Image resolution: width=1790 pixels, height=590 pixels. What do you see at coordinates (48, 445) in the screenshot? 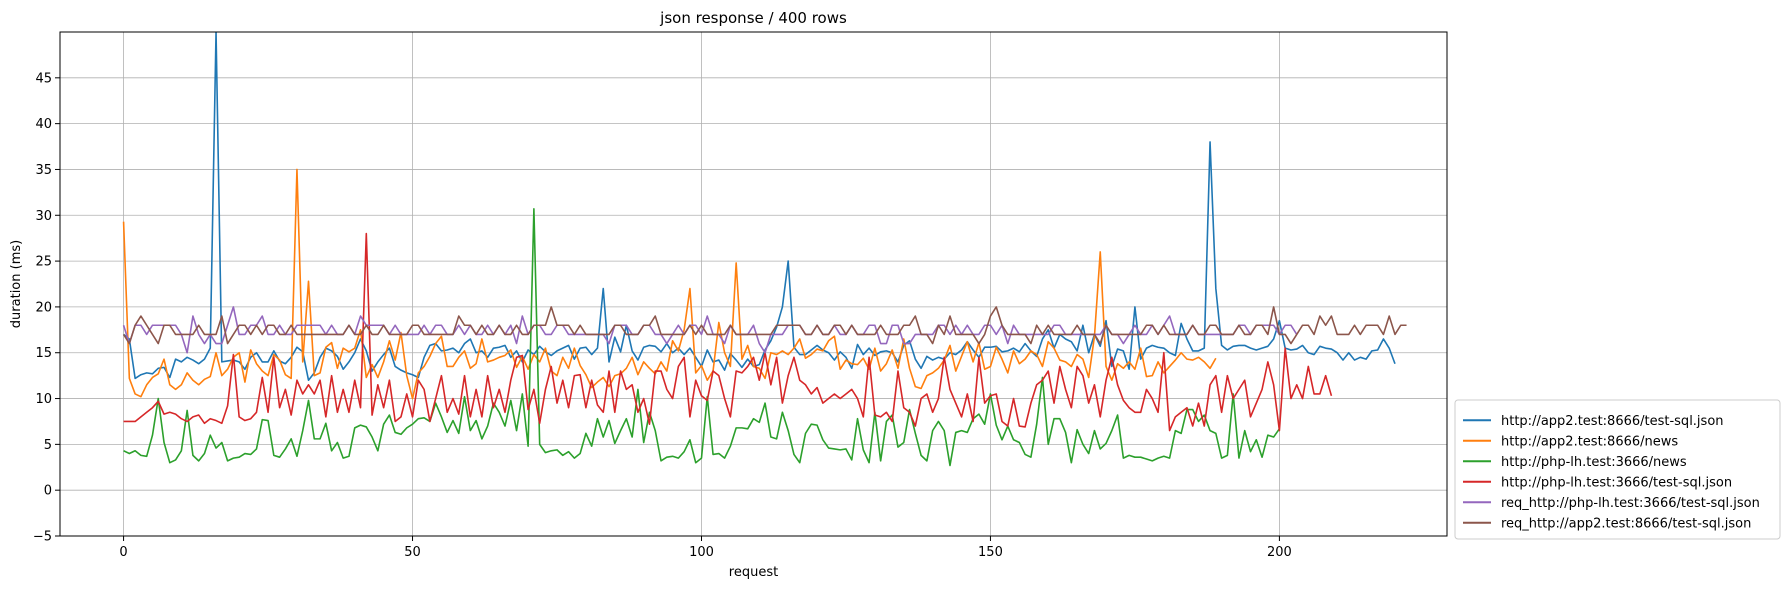
I see `y-tick-label: 5` at bounding box center [48, 445].